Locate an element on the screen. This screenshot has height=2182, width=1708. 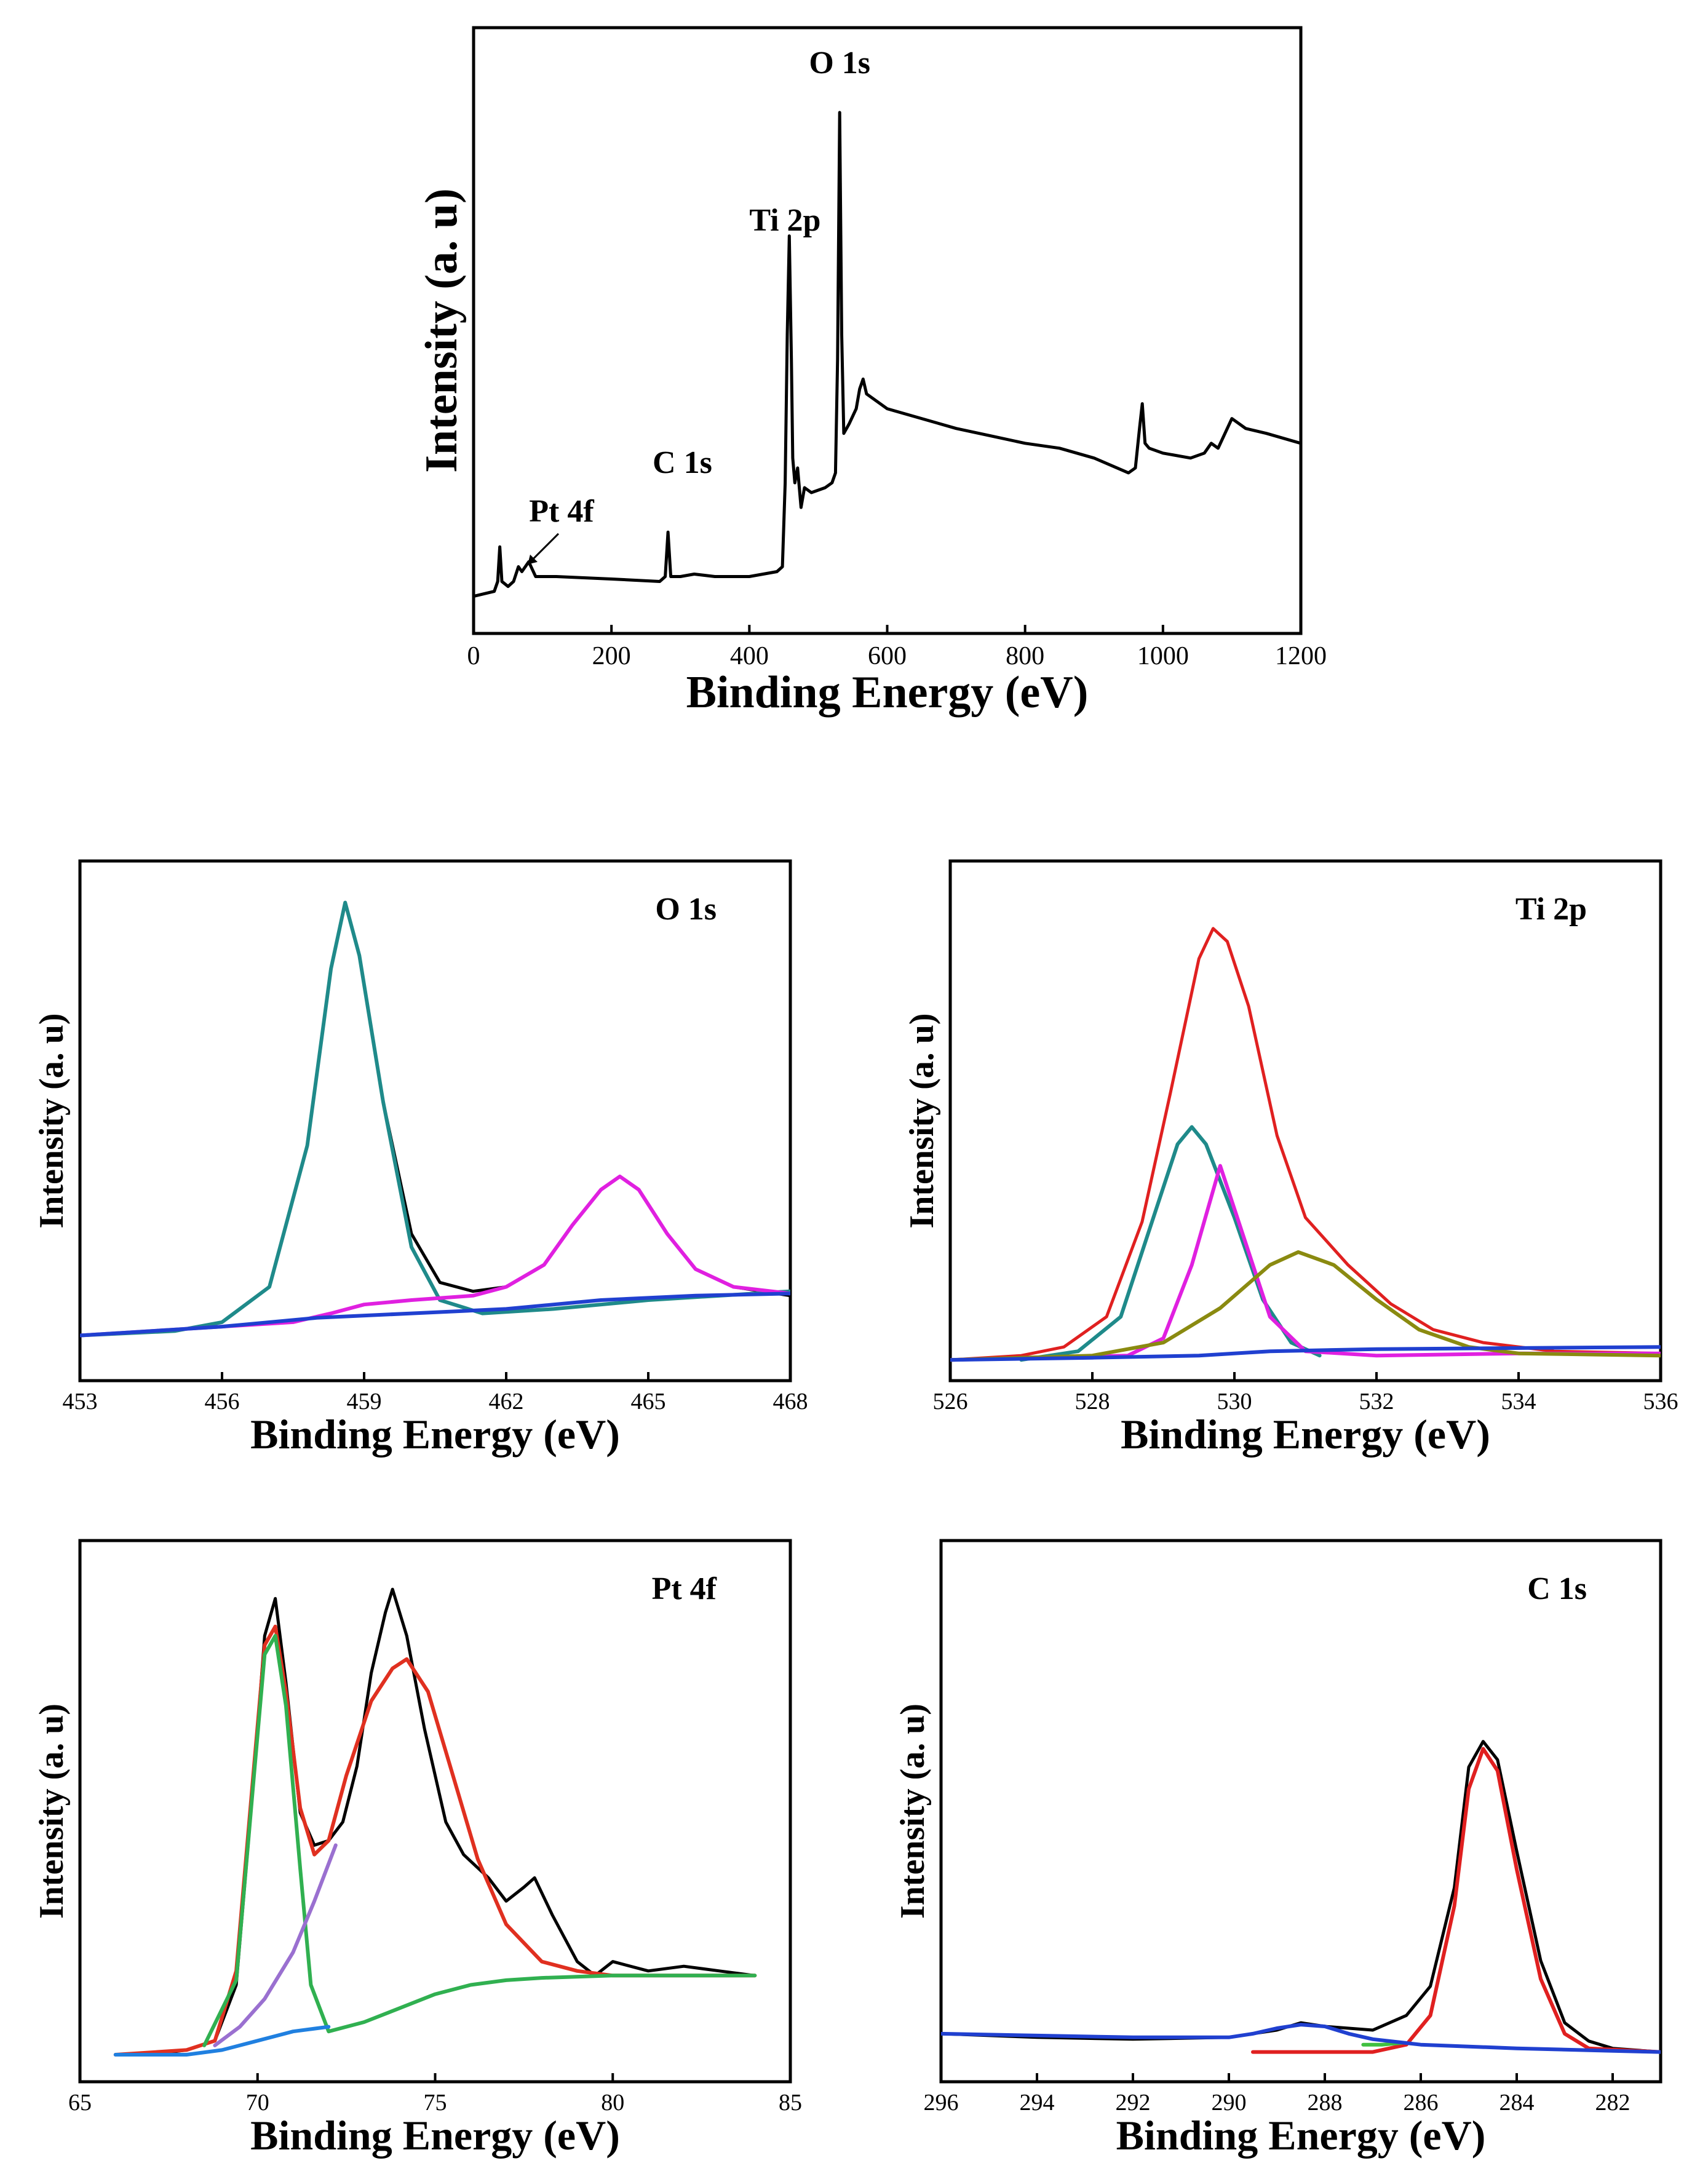
x-tick-label: 453 is located at coordinates (81, 1401).